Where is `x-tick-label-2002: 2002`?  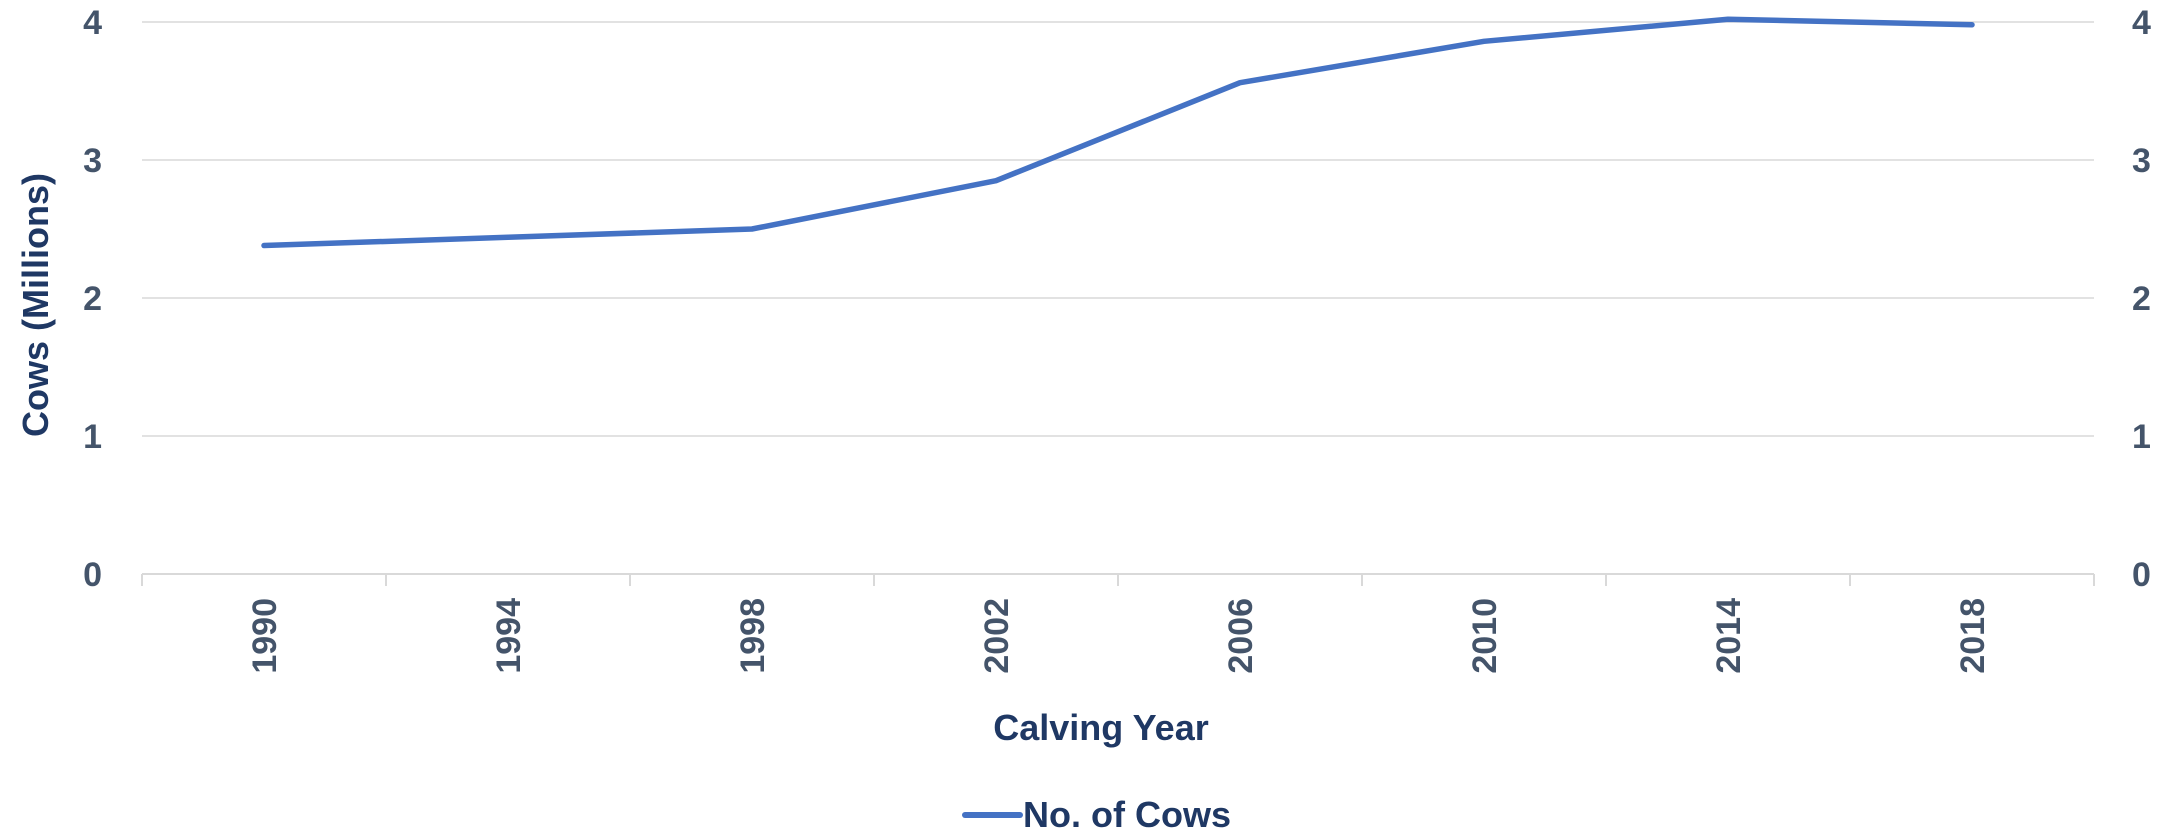
x-tick-label-2002: 2002 is located at coordinates (997, 636).